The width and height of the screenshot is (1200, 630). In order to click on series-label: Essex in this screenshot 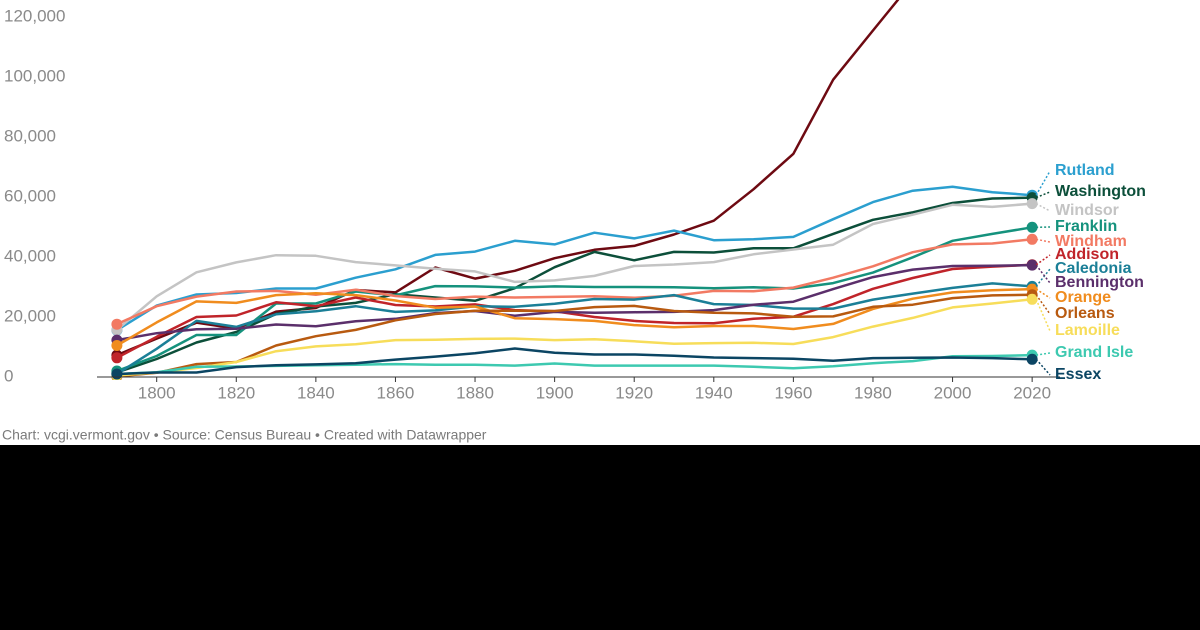, I will do `click(1078, 374)`.